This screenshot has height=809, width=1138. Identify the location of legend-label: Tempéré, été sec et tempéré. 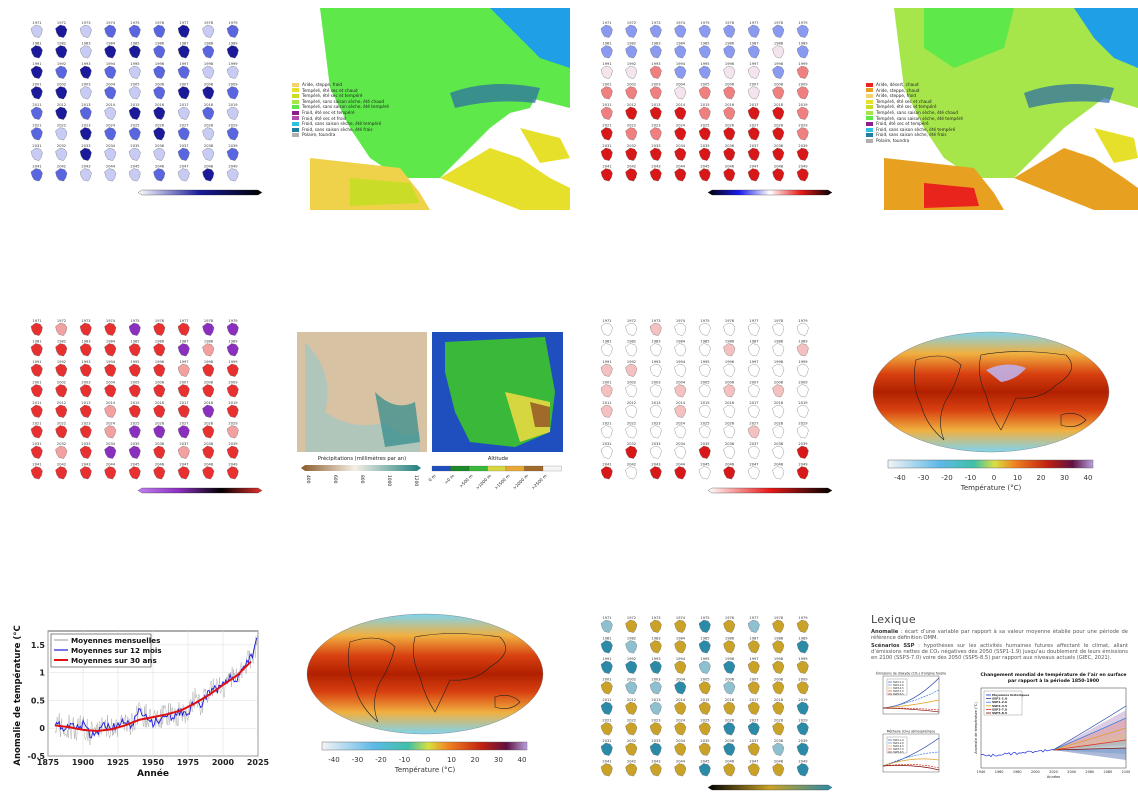
(906, 107).